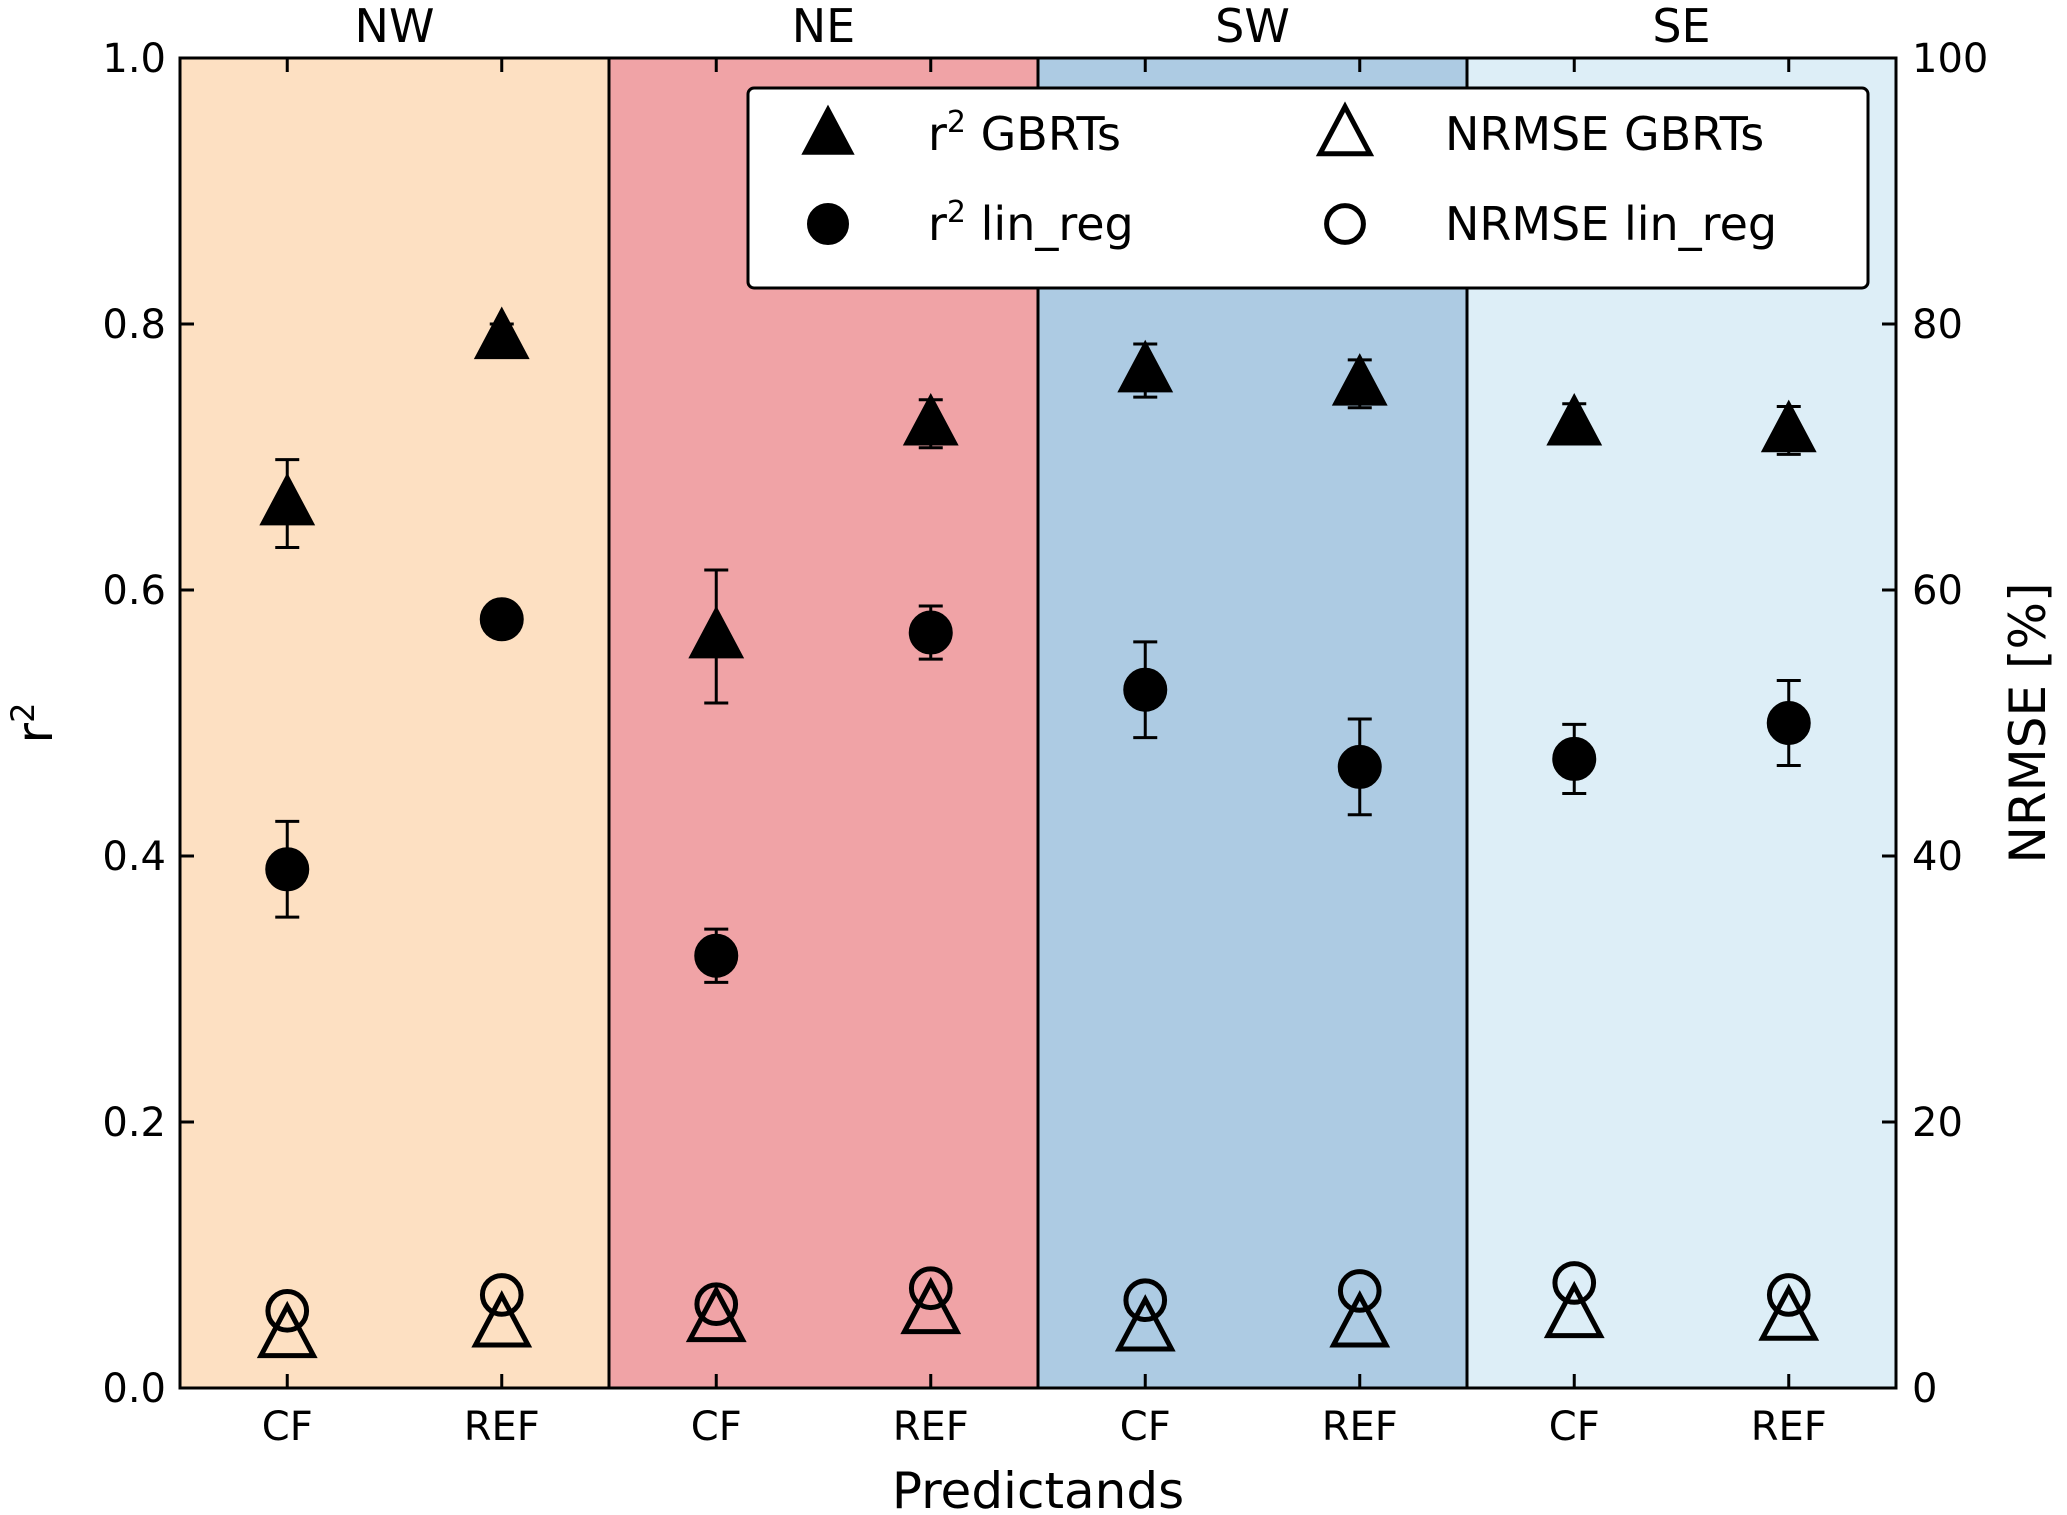 The height and width of the screenshot is (1515, 2067). Describe the element at coordinates (395, 26) in the screenshot. I see `region-label-nw: NW` at that location.